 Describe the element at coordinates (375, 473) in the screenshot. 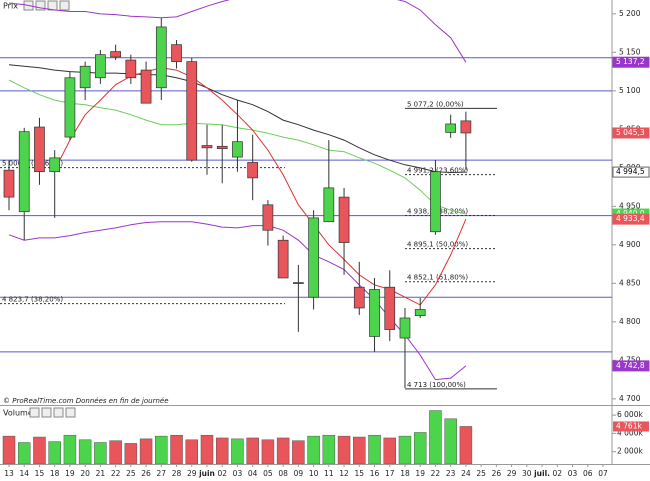

I see `x-tick-label: 16` at that location.